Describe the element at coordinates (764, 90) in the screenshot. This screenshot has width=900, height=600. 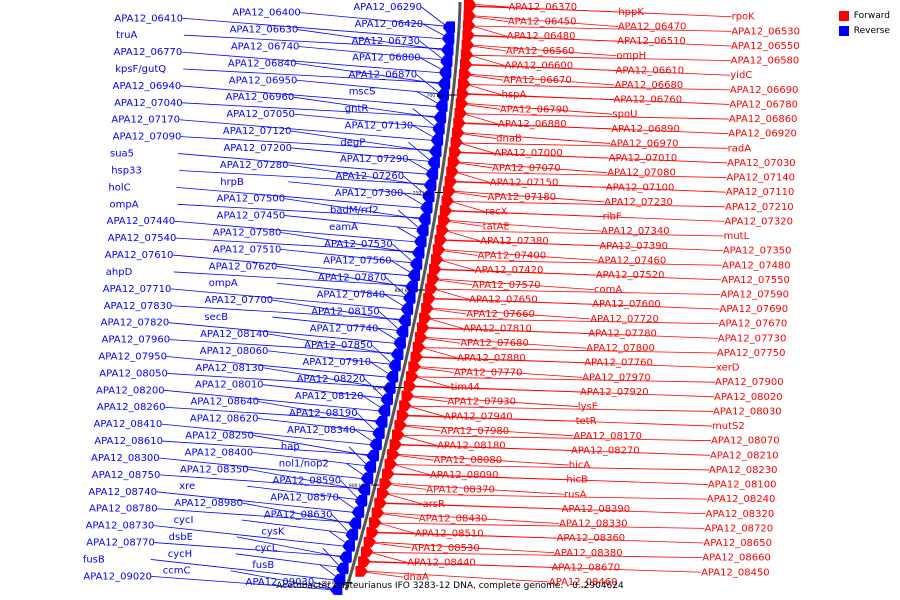
I see `gene-label: APA12_06690` at that location.